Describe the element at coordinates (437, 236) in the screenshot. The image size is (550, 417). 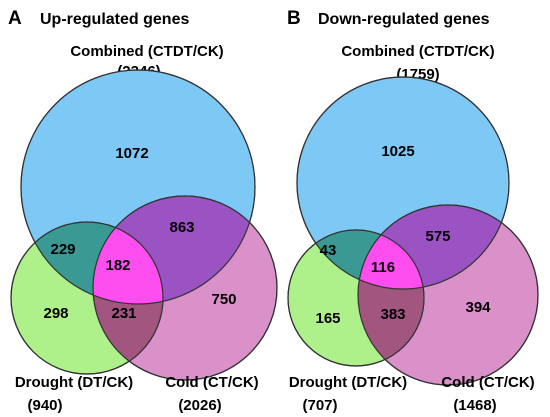
I see `region-combined-cold-b: 575` at that location.